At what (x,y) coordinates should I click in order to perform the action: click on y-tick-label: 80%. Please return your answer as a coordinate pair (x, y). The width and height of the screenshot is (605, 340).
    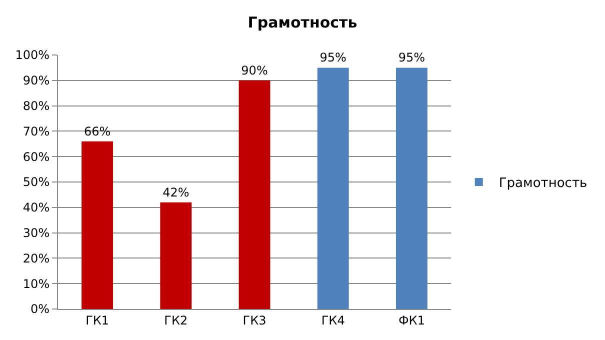
    Looking at the image, I should click on (36, 106).